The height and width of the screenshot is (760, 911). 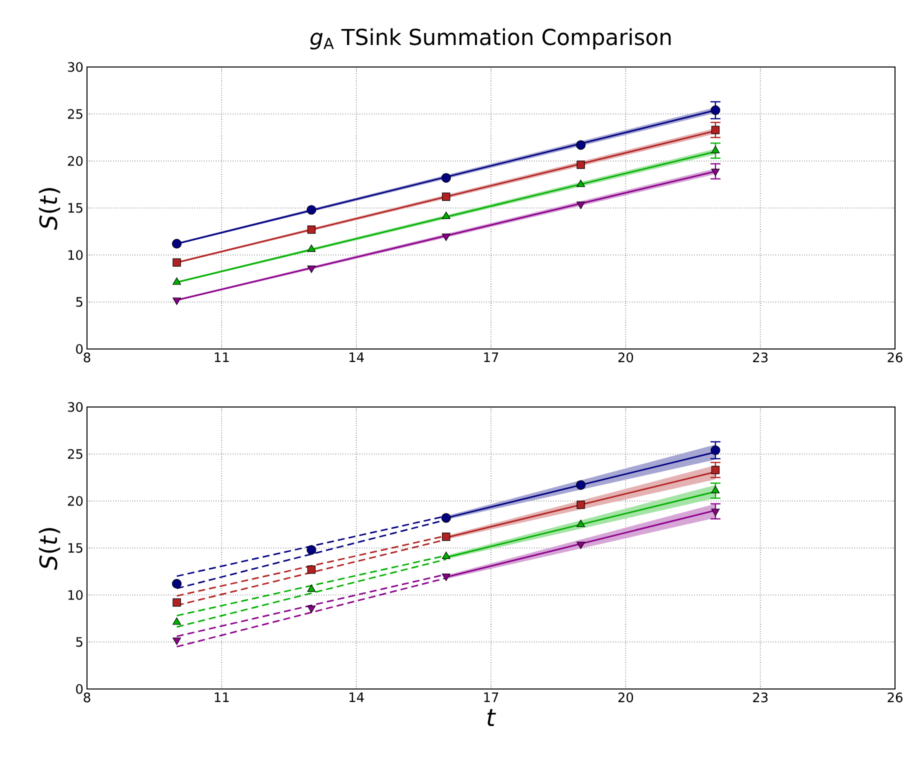 I want to click on x-axis-title: t, so click(x=491, y=717).